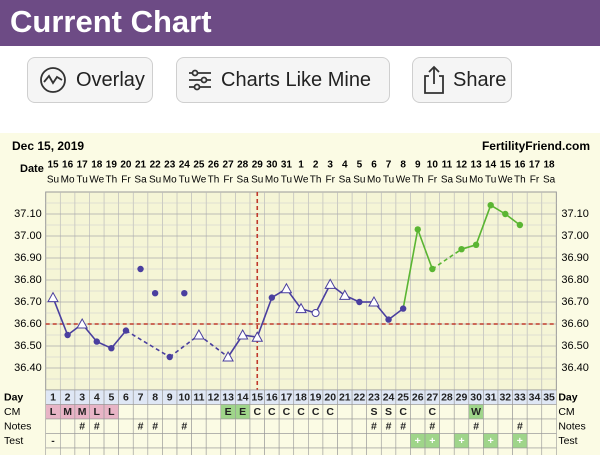  Describe the element at coordinates (462, 398) in the screenshot. I see `day-number: 29` at that location.